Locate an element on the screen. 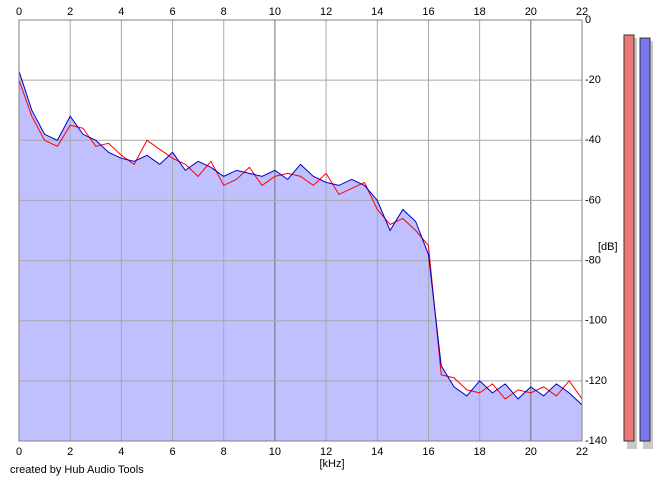  y-axis-label: [dB] is located at coordinates (608, 247).